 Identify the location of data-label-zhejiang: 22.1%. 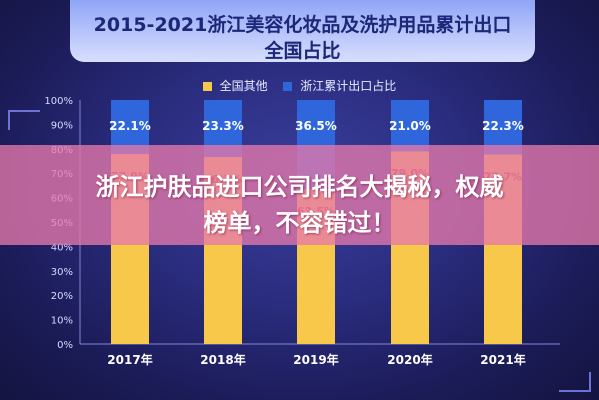
(130, 126).